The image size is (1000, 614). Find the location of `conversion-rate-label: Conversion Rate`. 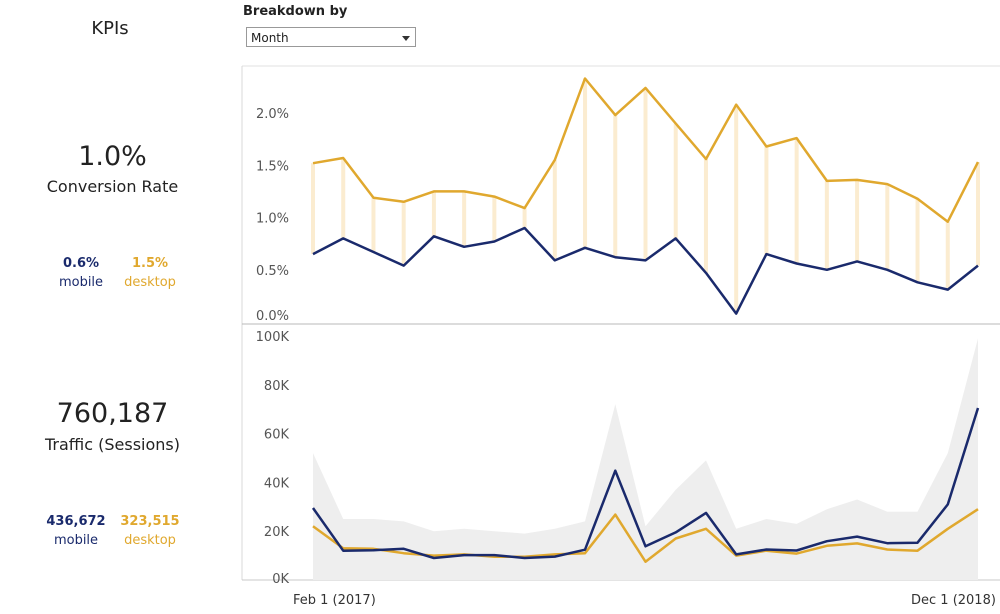

conversion-rate-label: Conversion Rate is located at coordinates (112, 186).